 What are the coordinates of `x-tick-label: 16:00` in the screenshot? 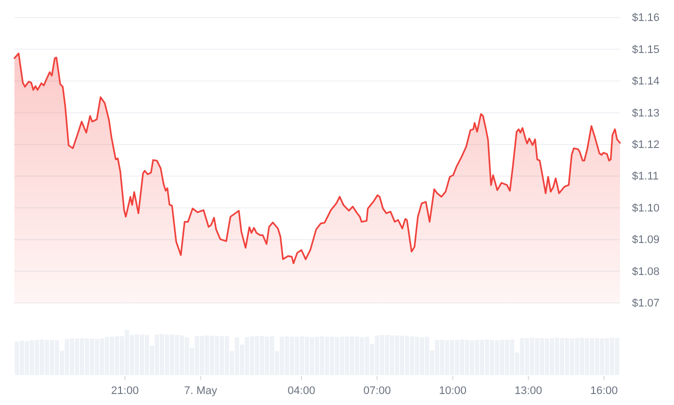 It's located at (604, 390).